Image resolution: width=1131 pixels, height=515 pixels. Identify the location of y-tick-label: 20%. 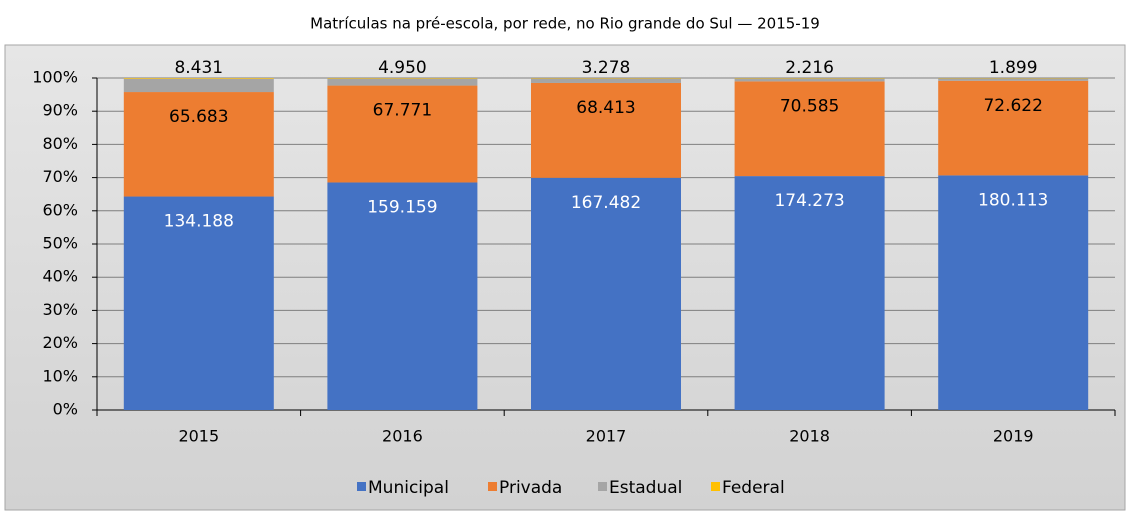
(60, 342).